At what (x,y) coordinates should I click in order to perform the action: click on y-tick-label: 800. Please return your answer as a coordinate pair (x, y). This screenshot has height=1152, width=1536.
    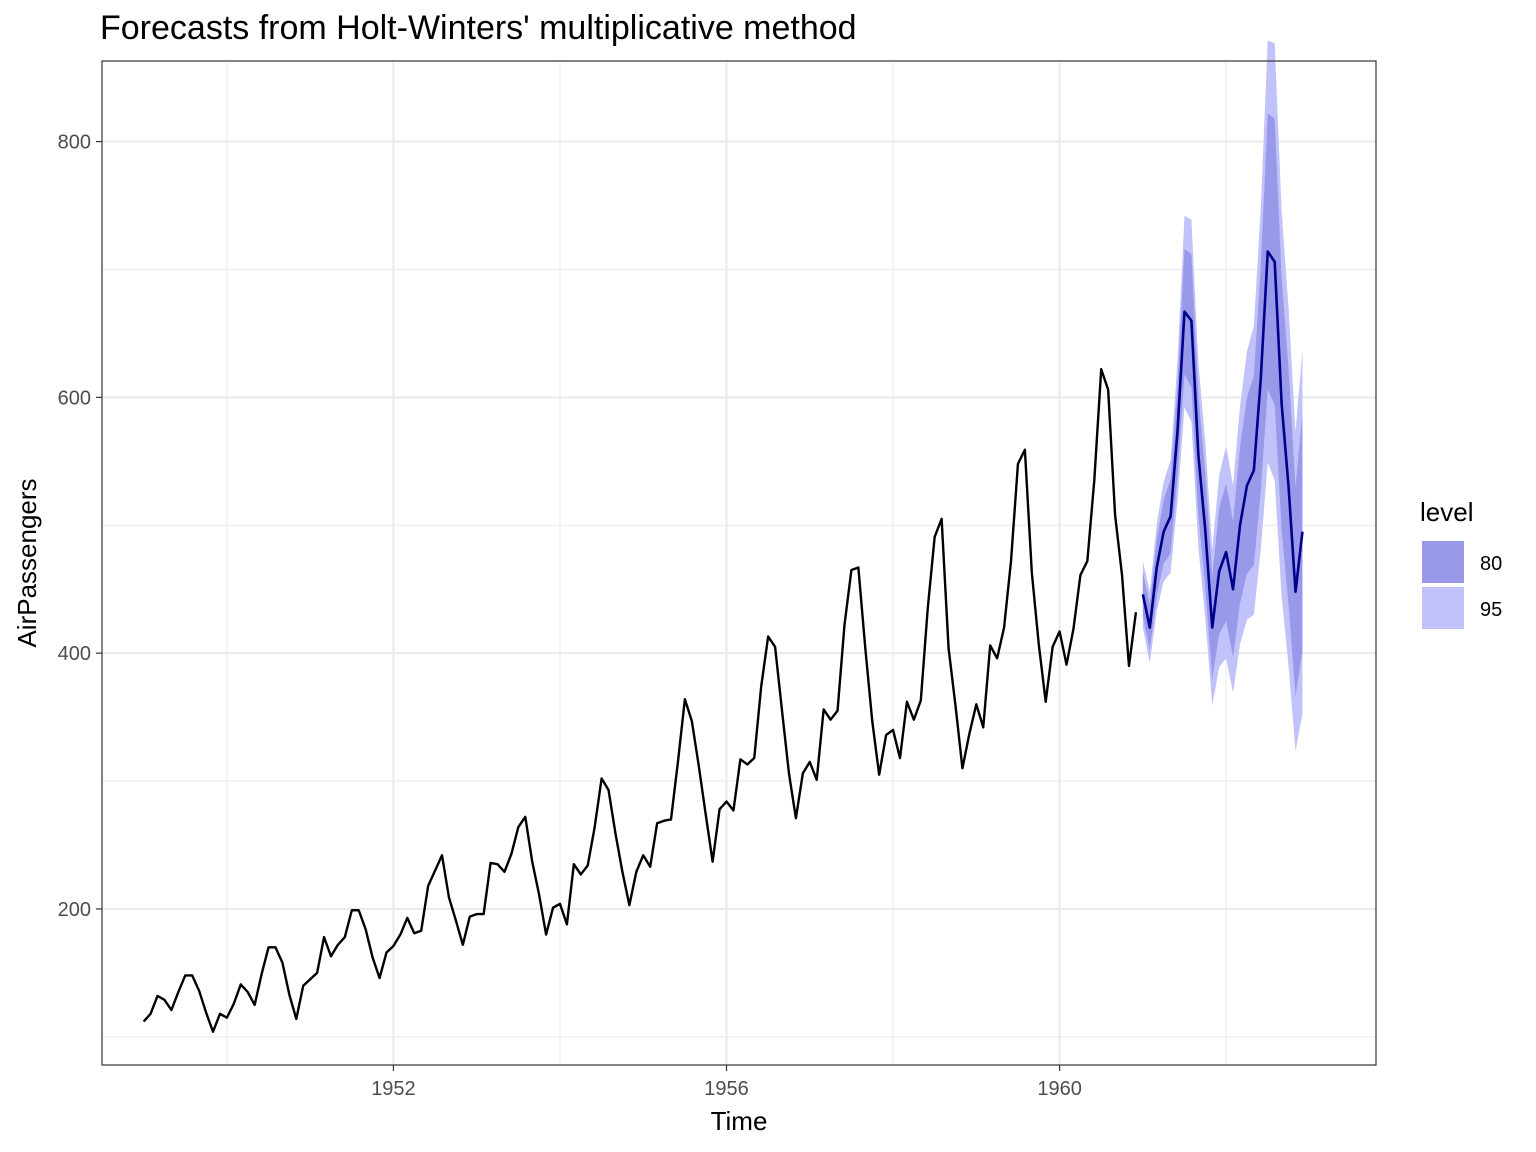
    Looking at the image, I should click on (74, 143).